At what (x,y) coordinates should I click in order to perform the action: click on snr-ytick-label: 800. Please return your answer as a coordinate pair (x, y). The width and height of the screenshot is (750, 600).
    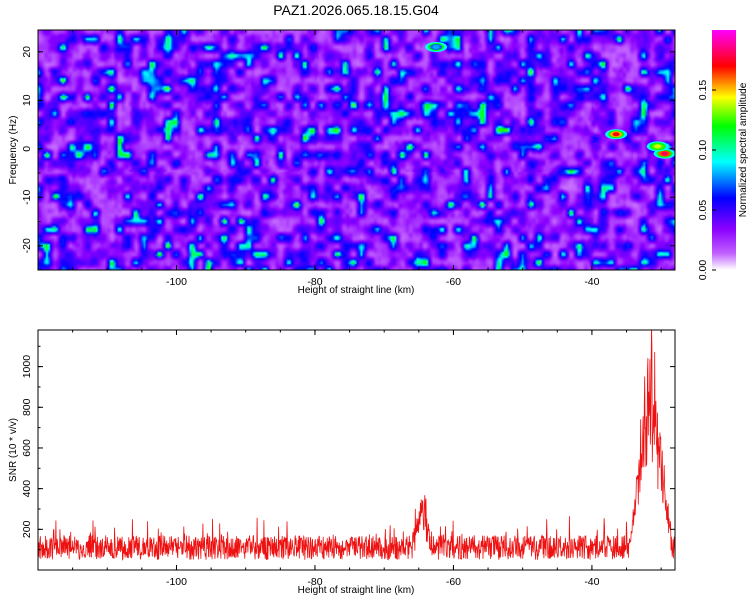
    Looking at the image, I should click on (27, 407).